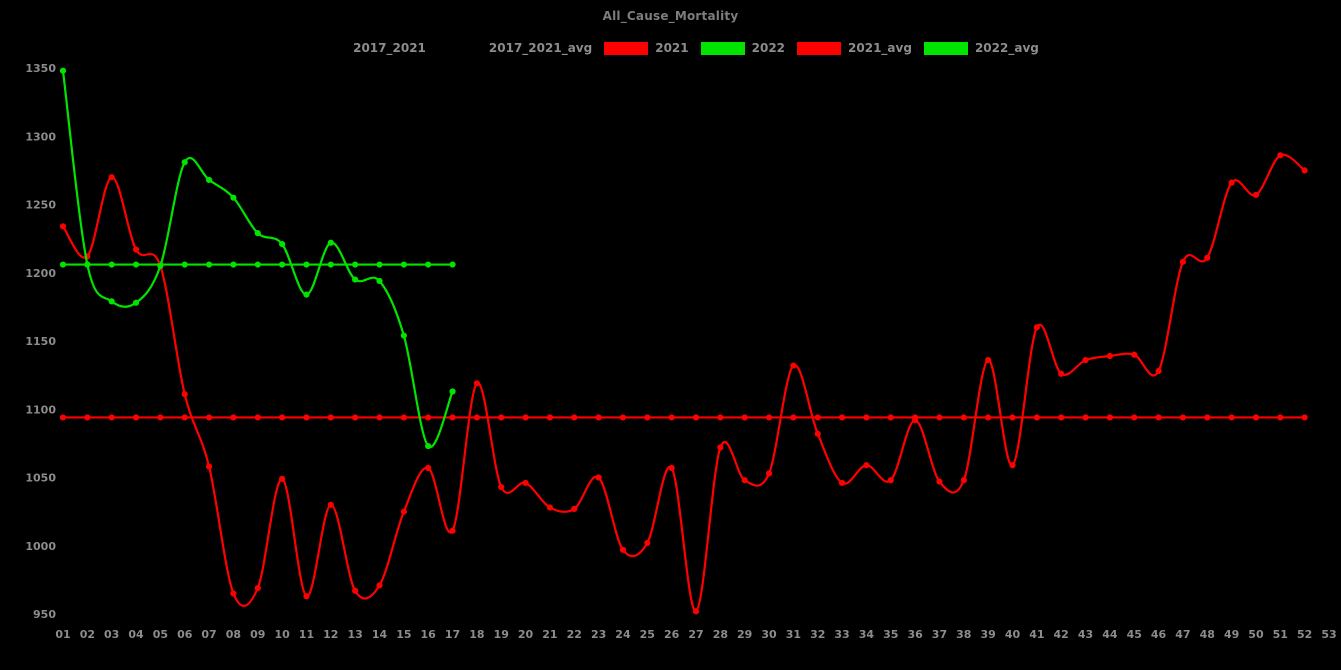 Image resolution: width=1341 pixels, height=670 pixels. Describe the element at coordinates (744, 634) in the screenshot. I see `x-tick-label: 29` at that location.